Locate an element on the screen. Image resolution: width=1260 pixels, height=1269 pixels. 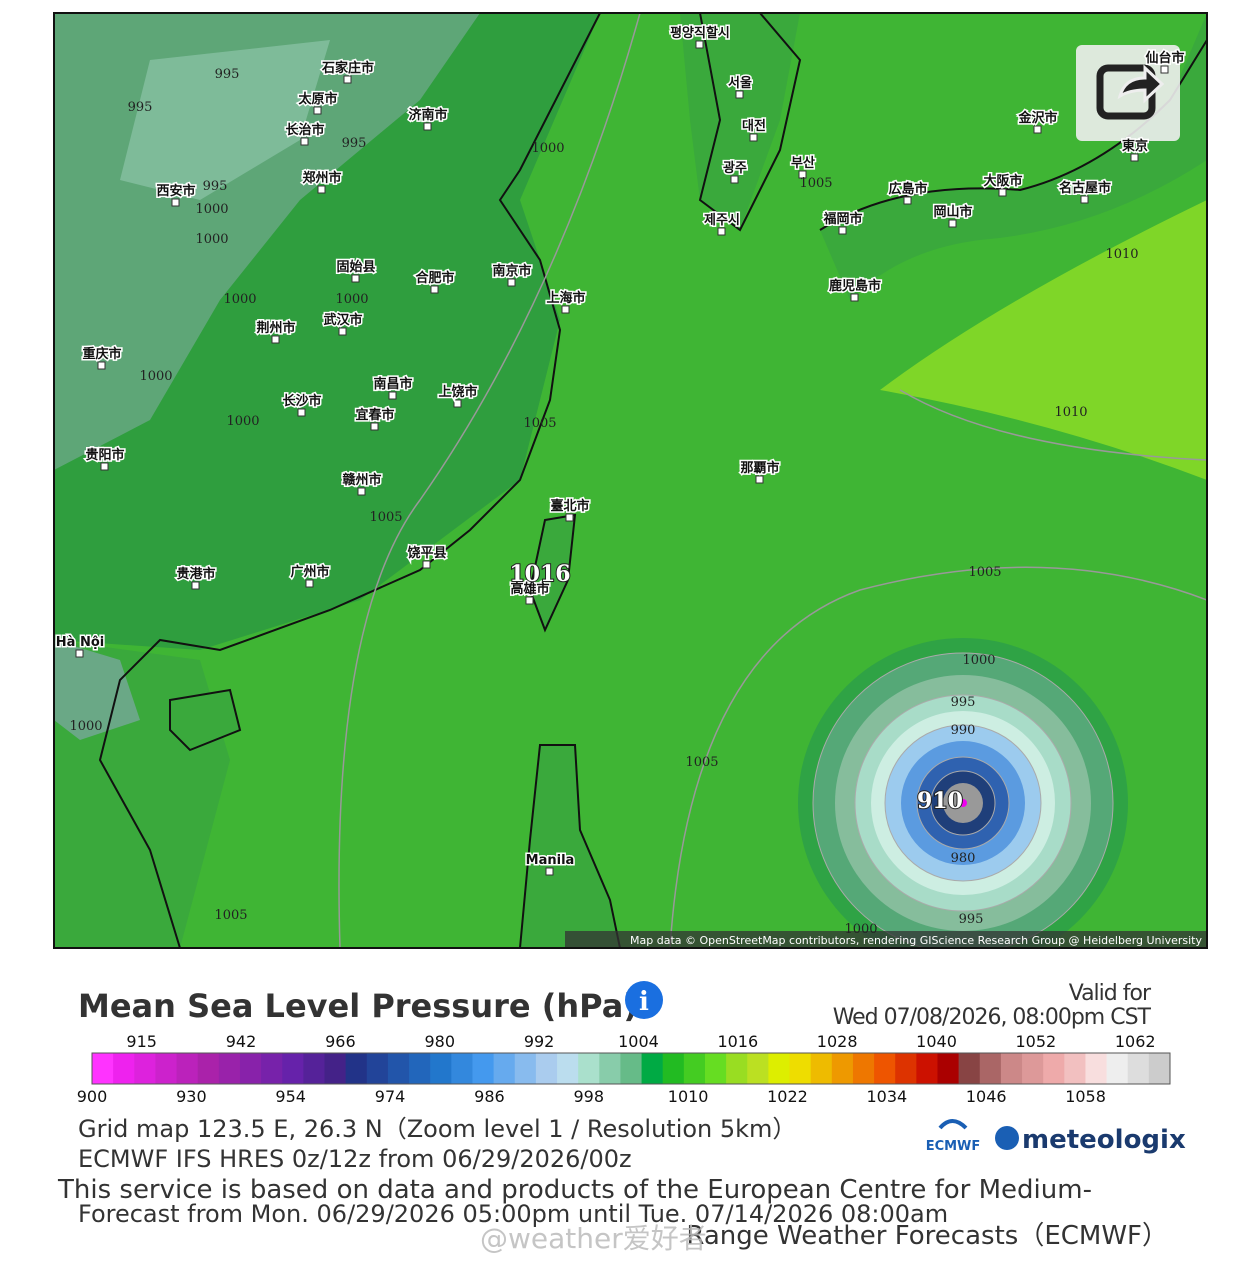
svg-text: i is located at coordinates (644, 1002).